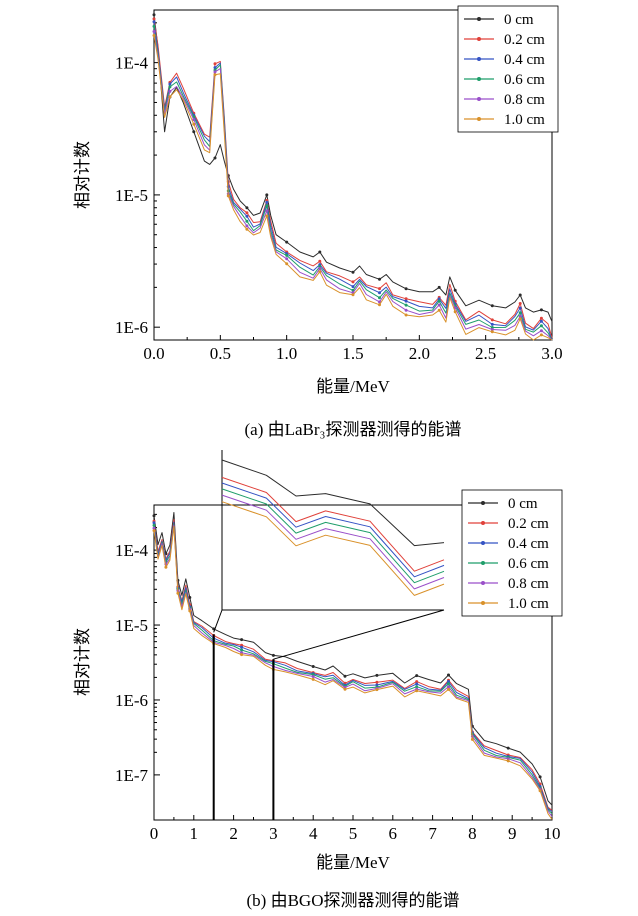  What do you see at coordinates (352, 353) in the screenshot?
I see `panel-a-x-tick-label: 1.5` at bounding box center [352, 353].